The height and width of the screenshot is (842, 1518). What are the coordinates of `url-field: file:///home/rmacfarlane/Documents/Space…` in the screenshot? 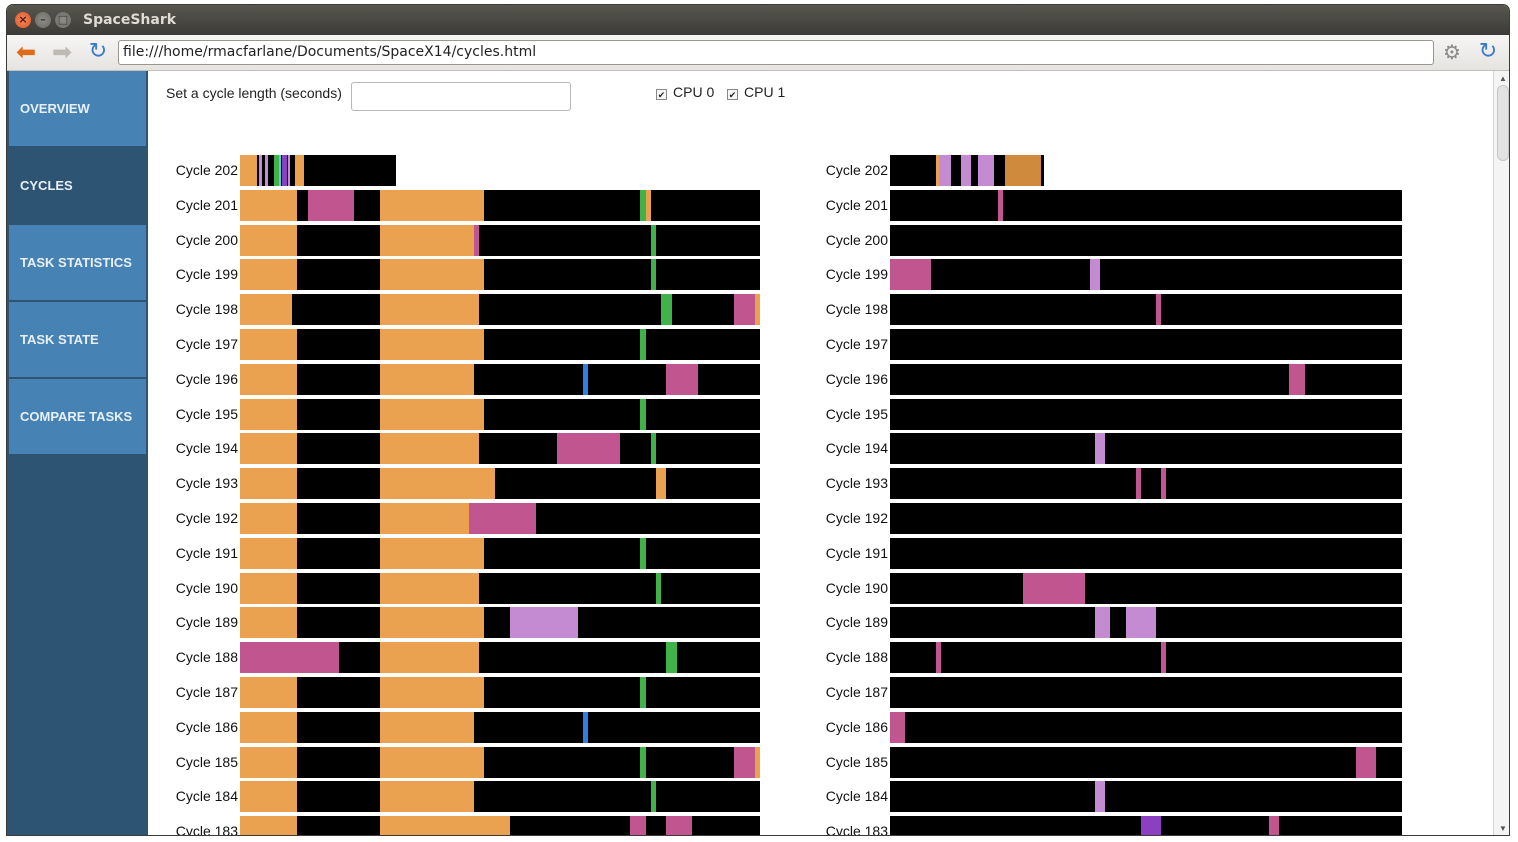 It's located at (776, 52).